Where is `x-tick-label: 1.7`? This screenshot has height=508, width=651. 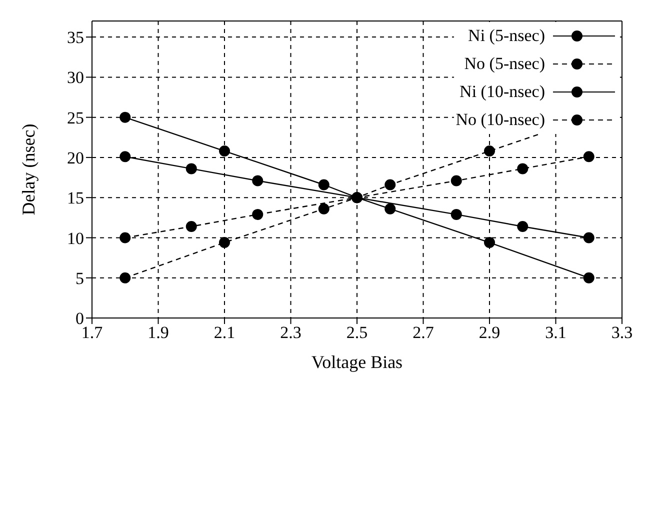 x-tick-label: 1.7 is located at coordinates (92, 332).